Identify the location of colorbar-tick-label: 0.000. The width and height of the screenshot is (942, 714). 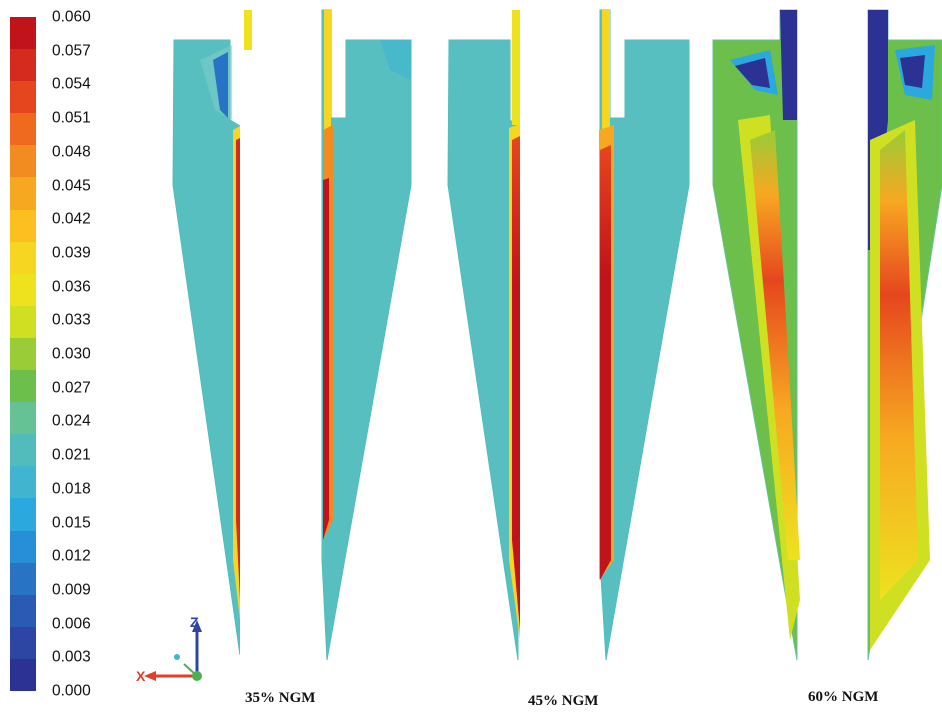
(71, 691).